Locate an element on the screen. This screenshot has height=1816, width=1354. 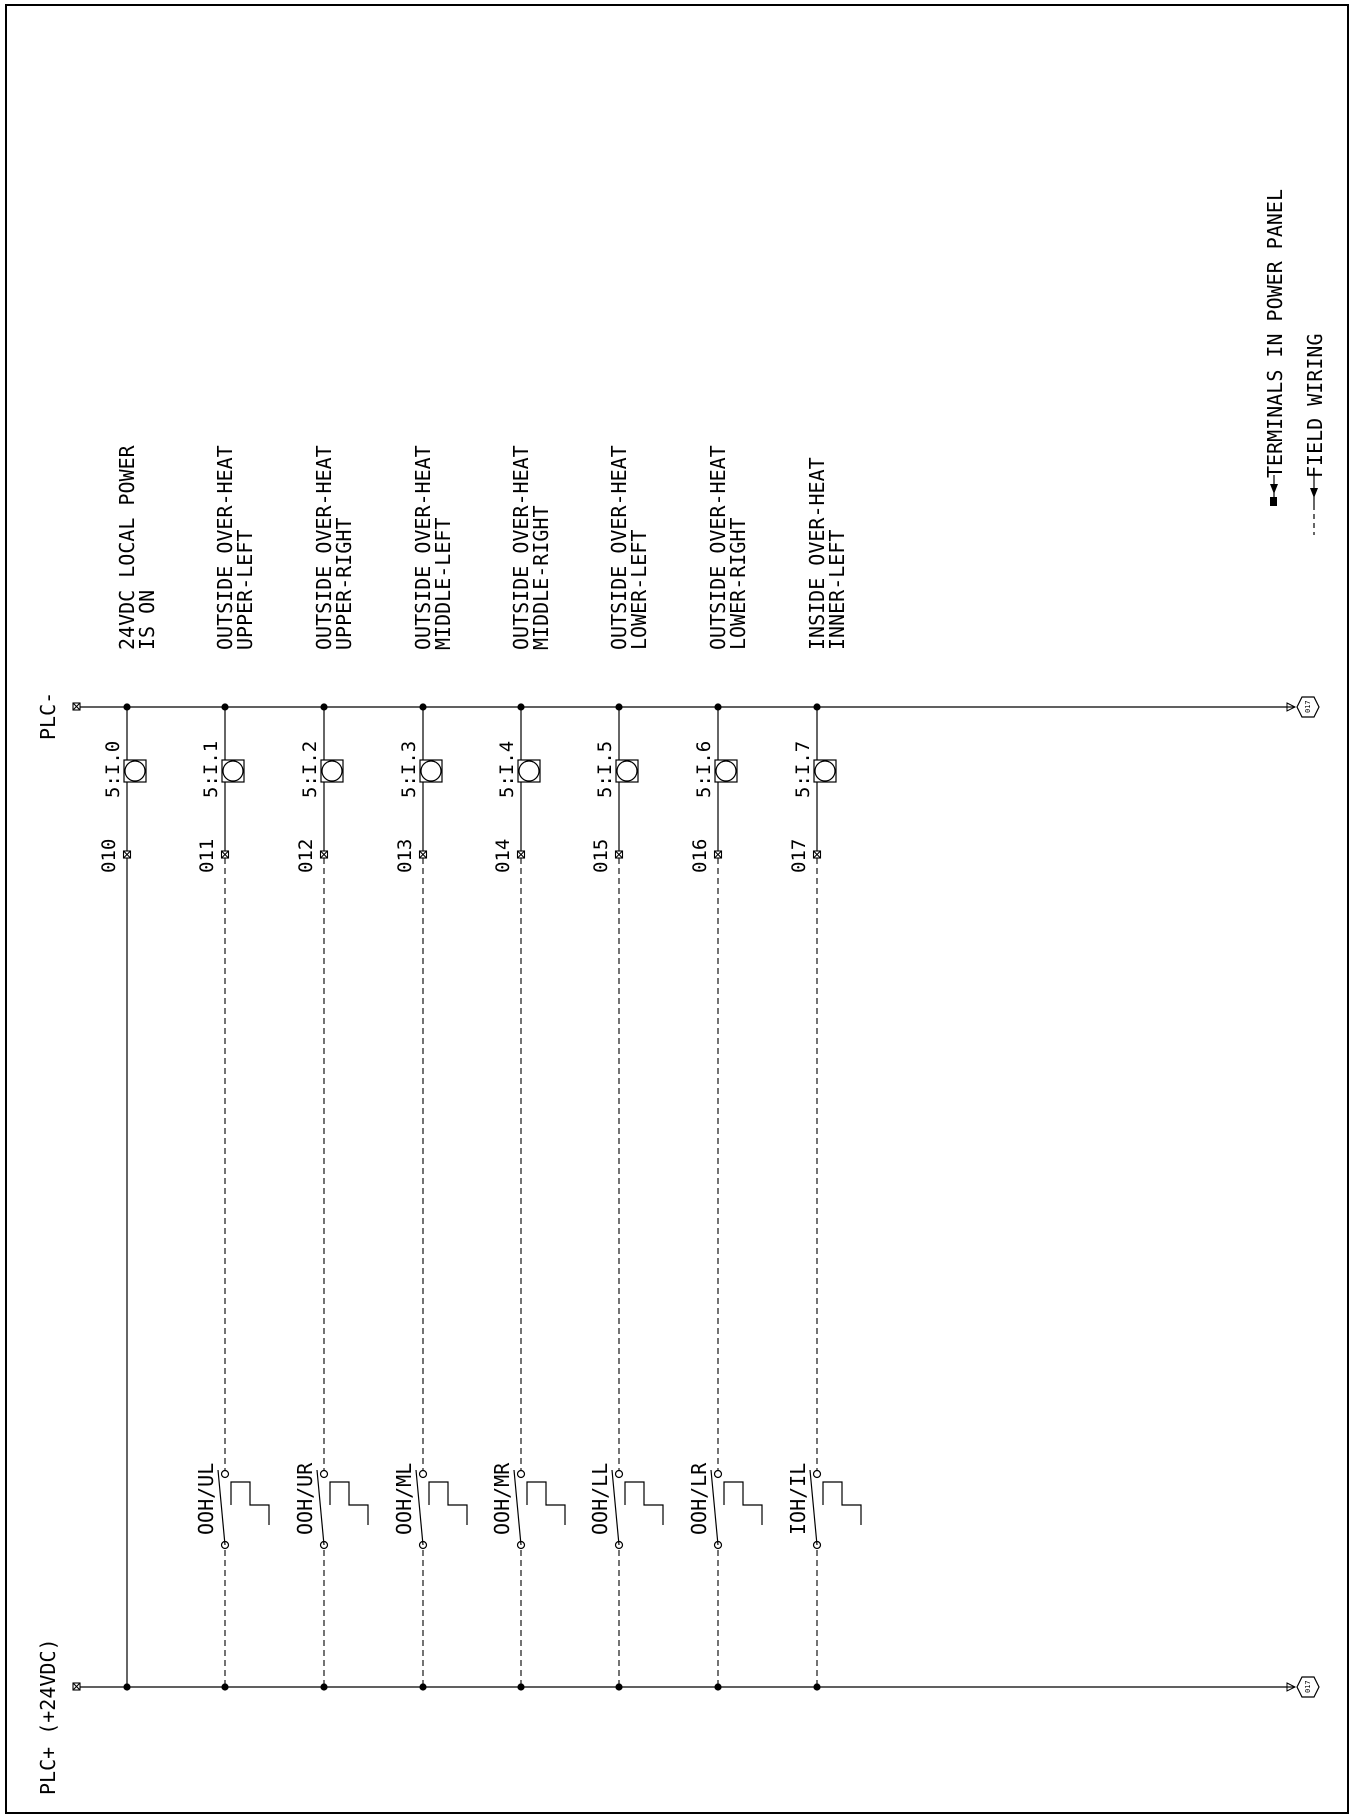
switch-tag-label: IOH/IL is located at coordinates (798, 1499).